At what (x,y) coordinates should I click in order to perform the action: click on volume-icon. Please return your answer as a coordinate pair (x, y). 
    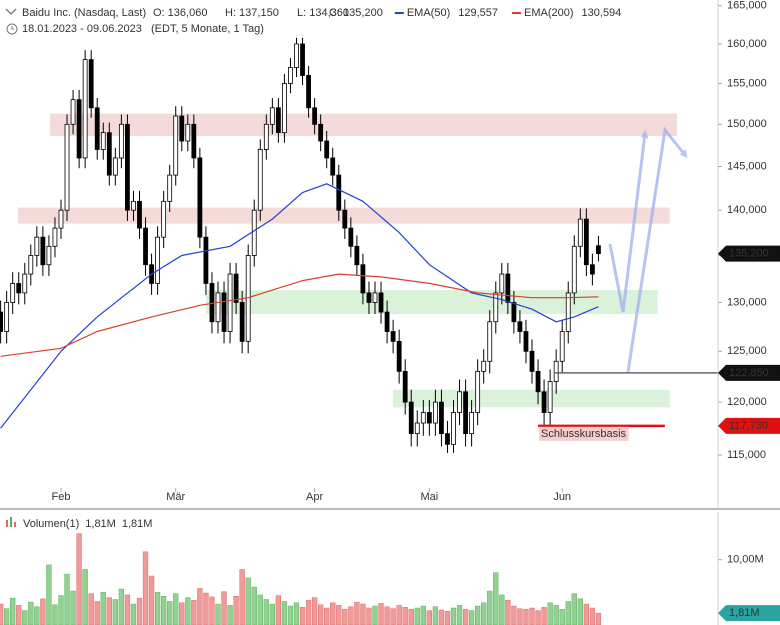
    Looking at the image, I should click on (7, 523).